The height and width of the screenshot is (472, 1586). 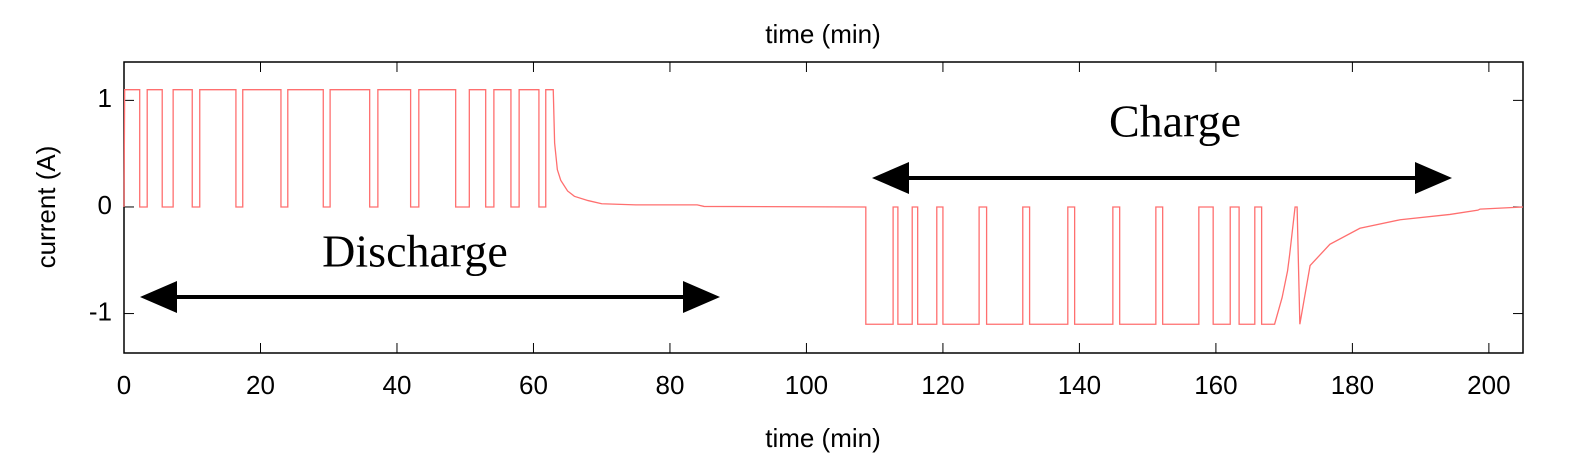 I want to click on annotation: Charge, so click(x=1175, y=121).